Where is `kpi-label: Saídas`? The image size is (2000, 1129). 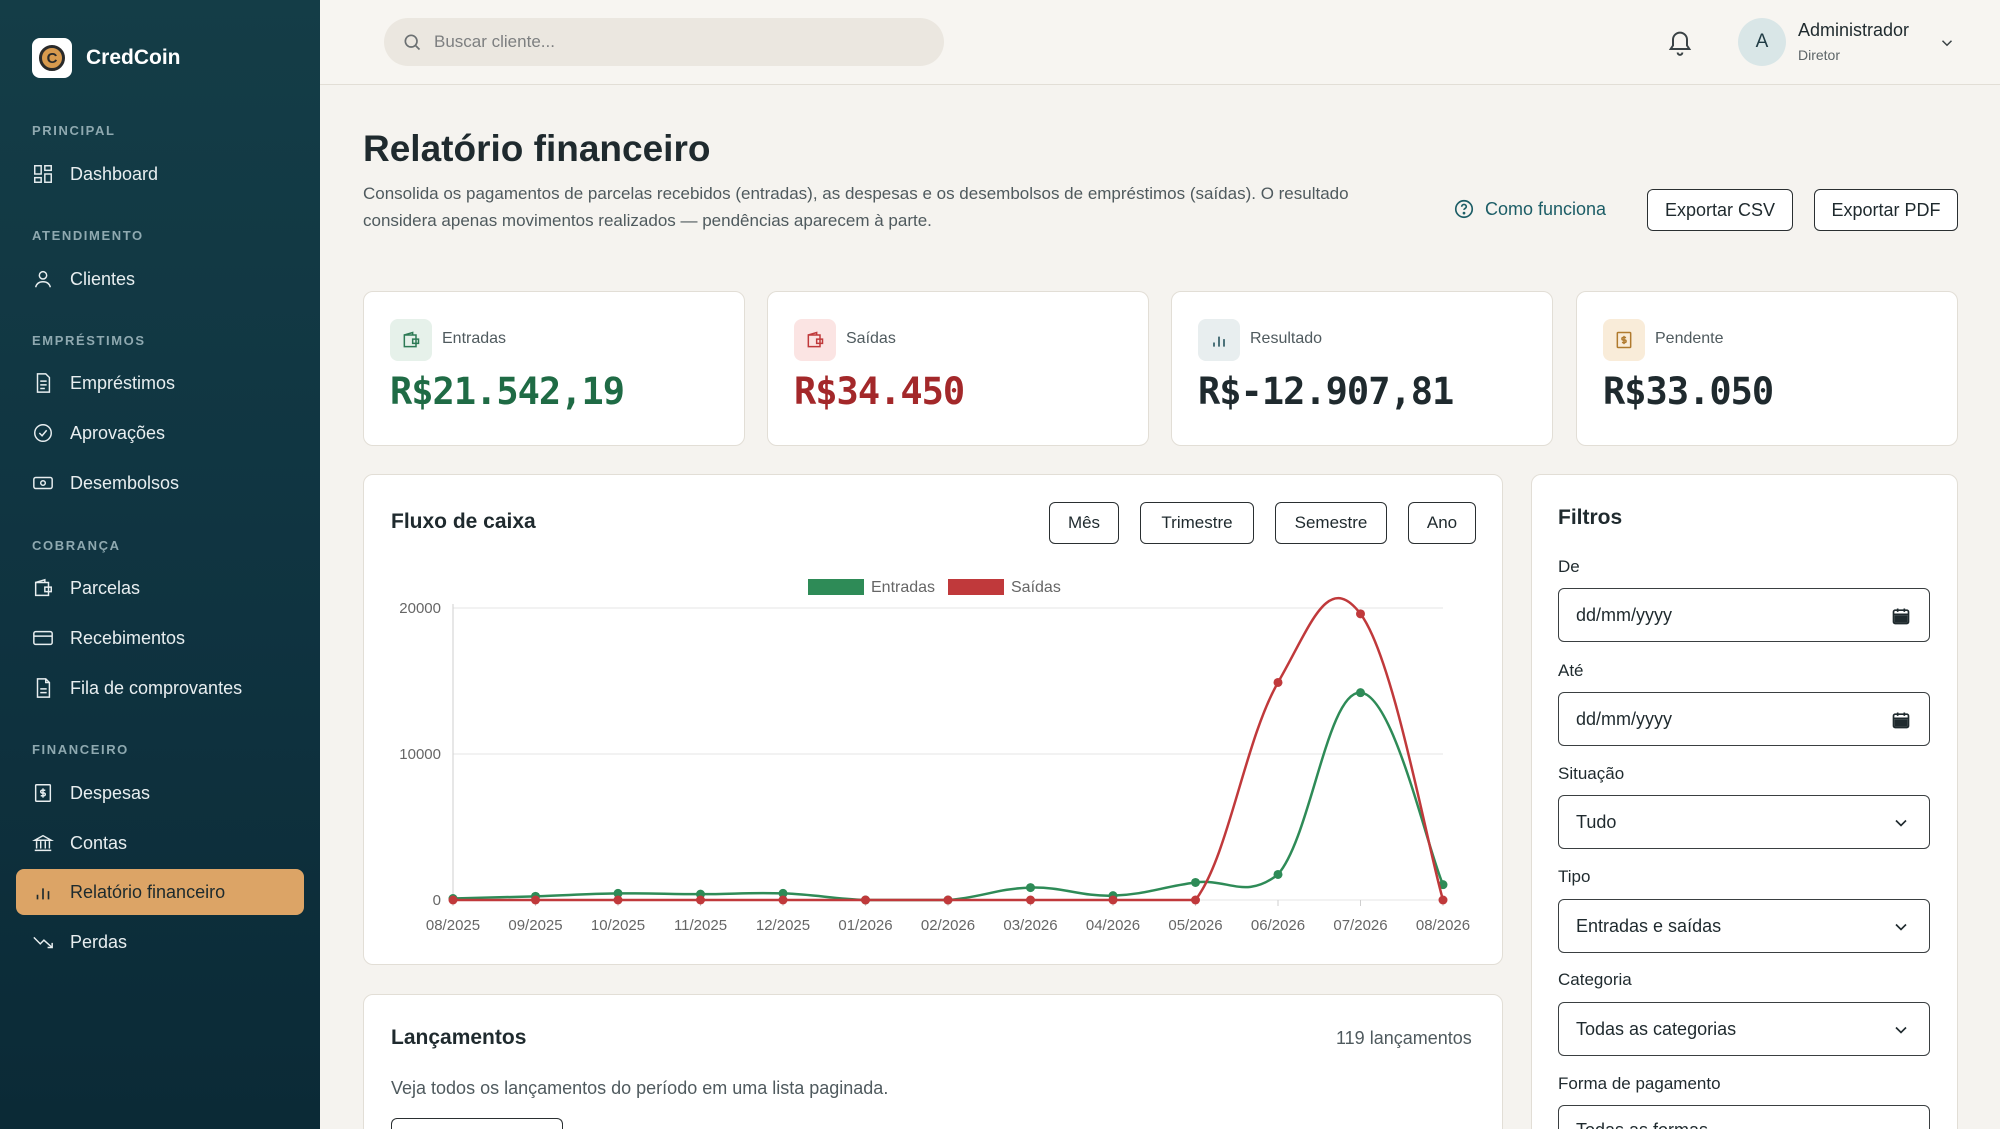 kpi-label: Saídas is located at coordinates (871, 338).